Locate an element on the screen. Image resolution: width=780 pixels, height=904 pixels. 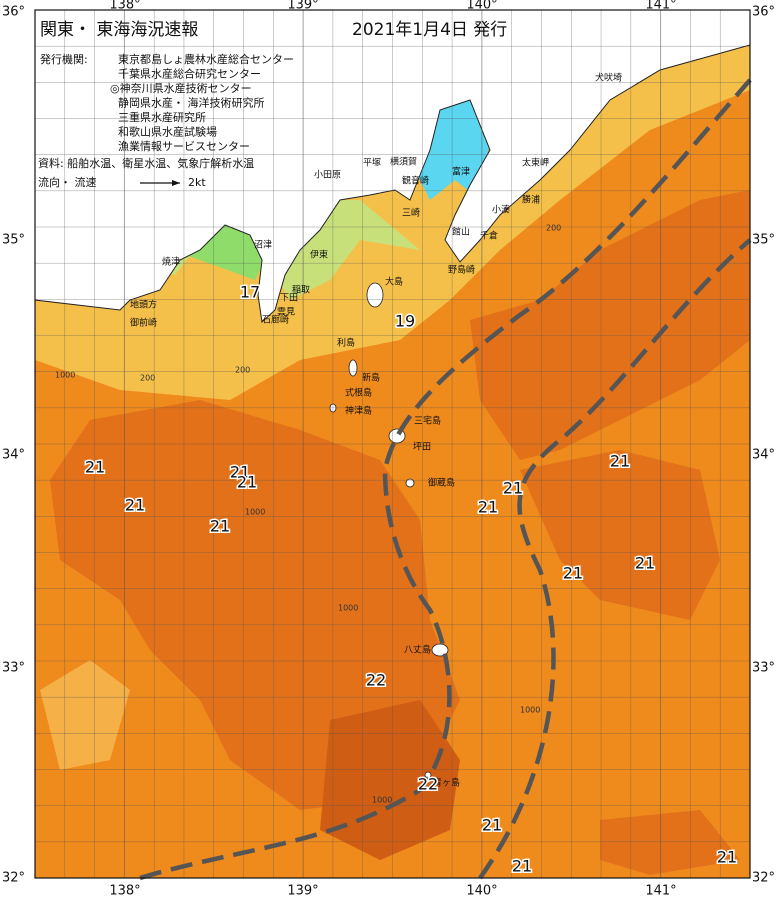
issuer: ◎神奈川県水産技術センター is located at coordinates (181, 88).